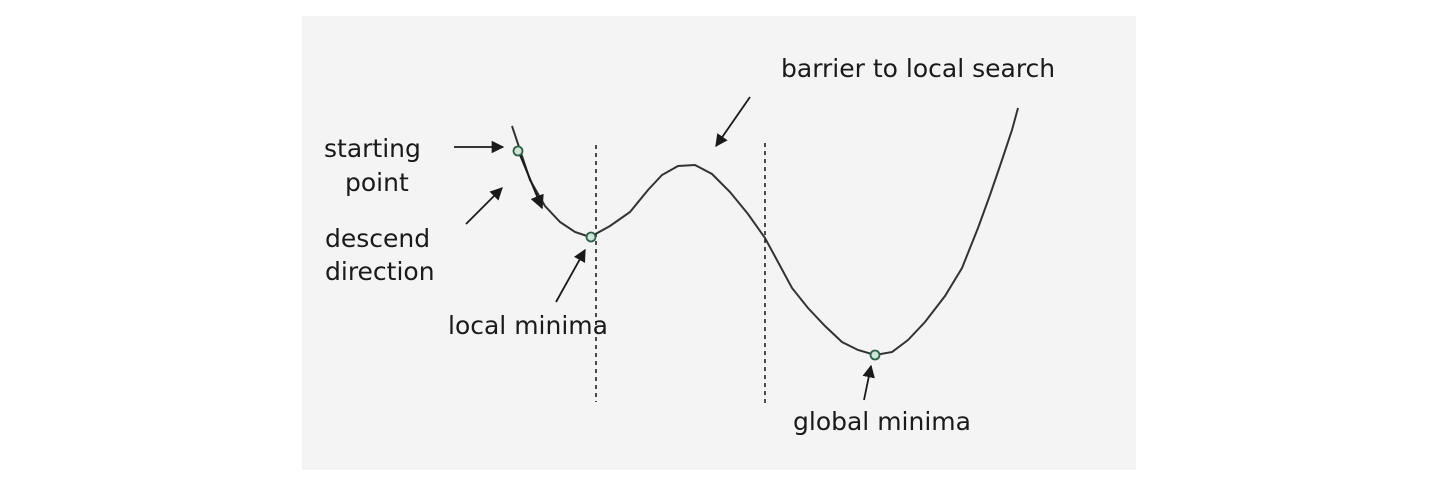  What do you see at coordinates (377, 182) in the screenshot?
I see `starting-point-label-line2: point` at bounding box center [377, 182].